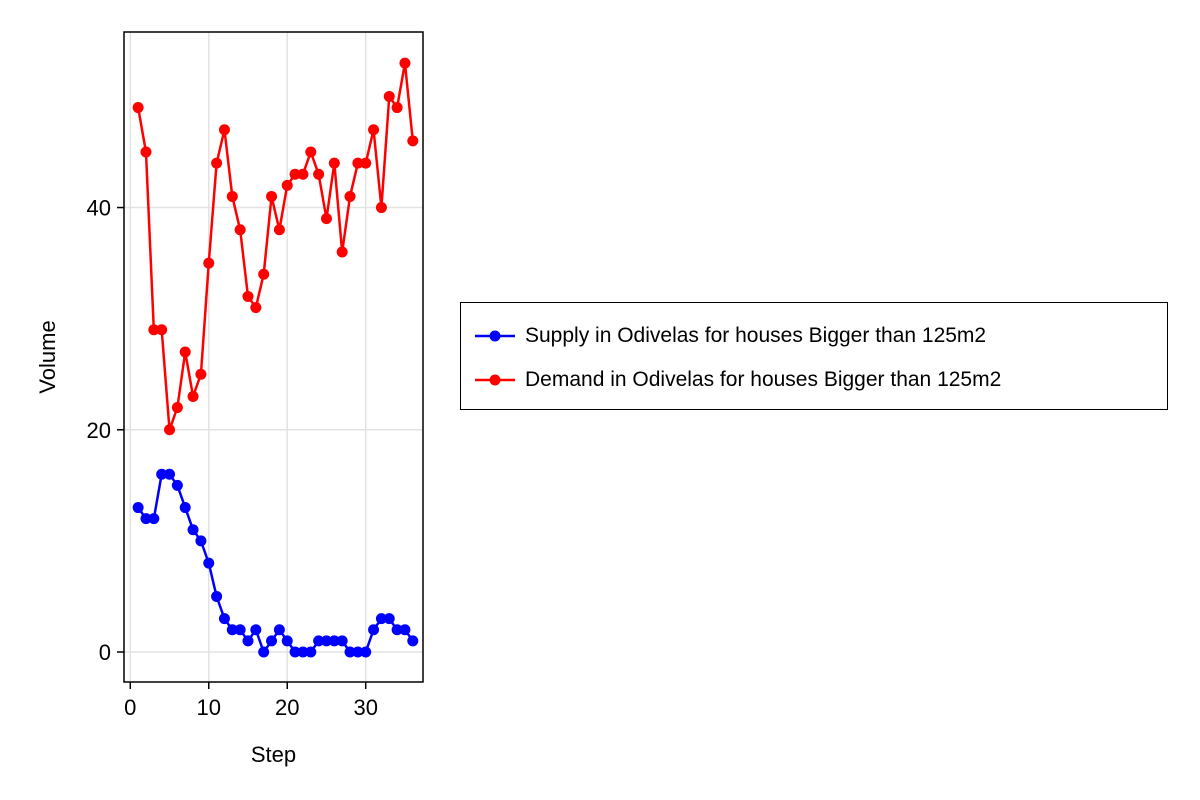 The height and width of the screenshot is (800, 1200). Describe the element at coordinates (287, 707) in the screenshot. I see `x-tick-label: 20` at that location.